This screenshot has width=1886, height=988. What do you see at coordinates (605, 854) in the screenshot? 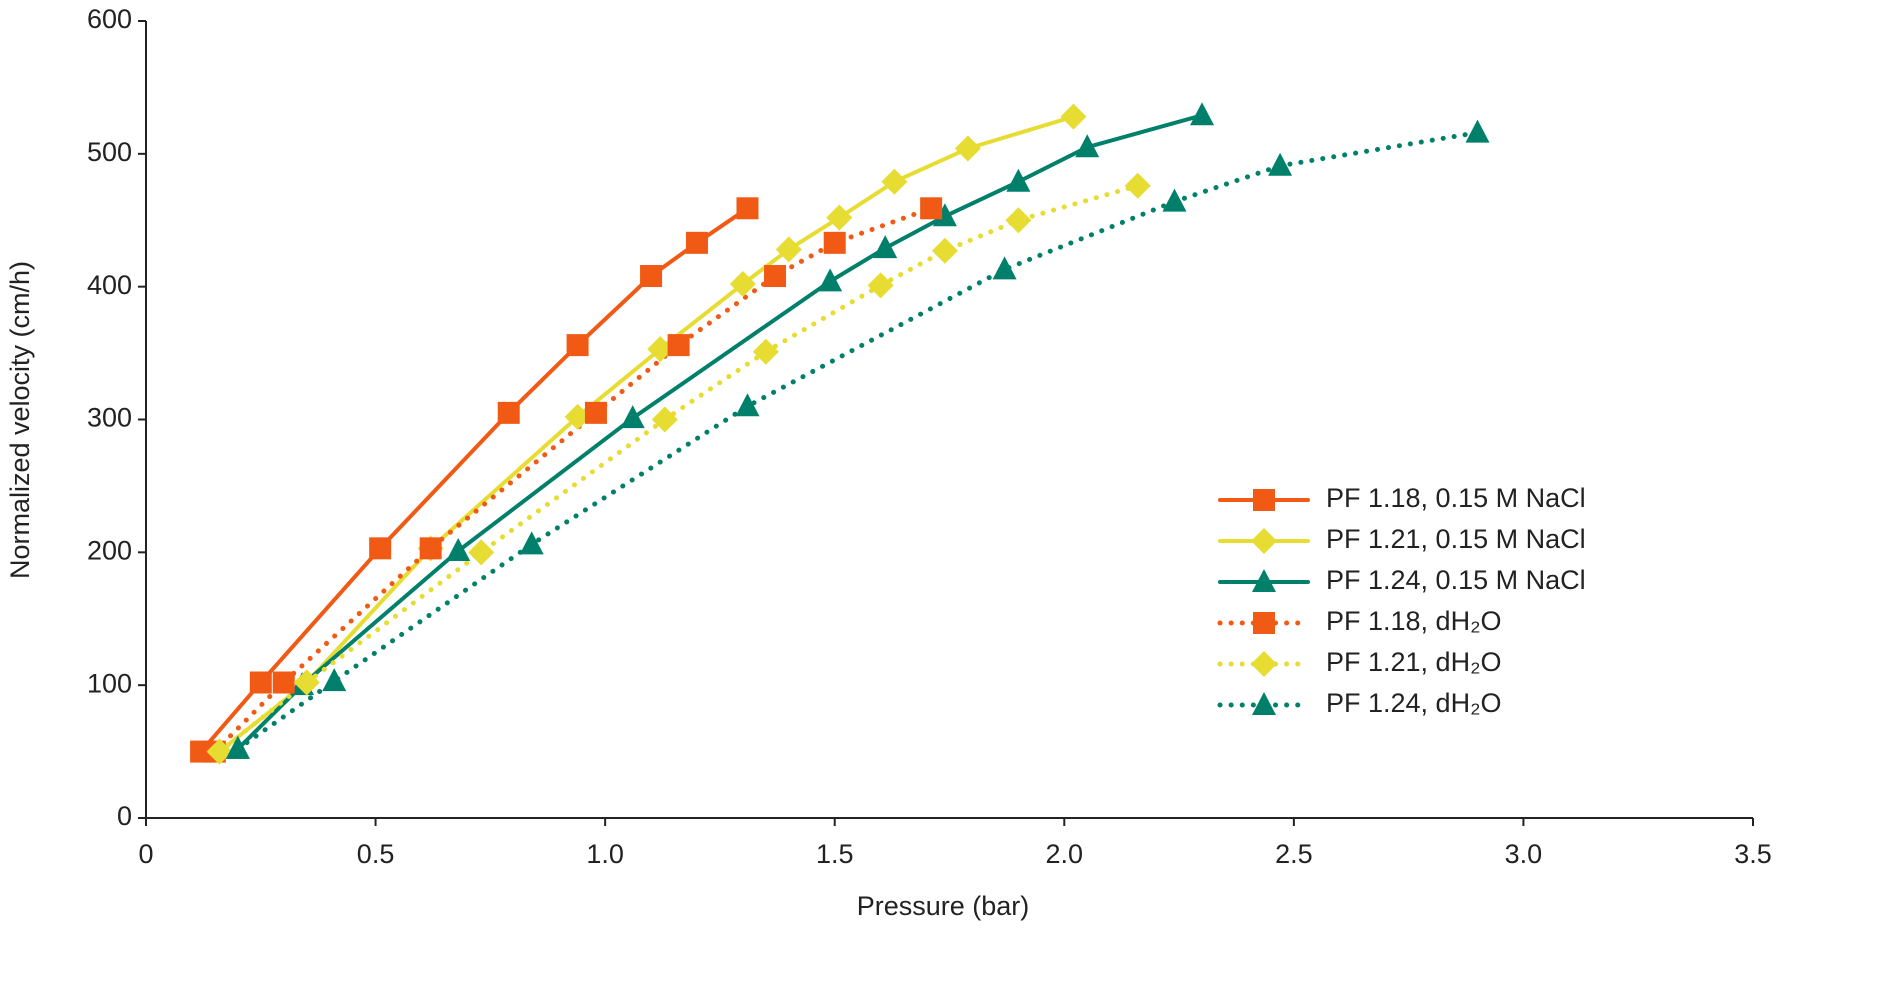
I see `x-tick-label: 1.0` at bounding box center [605, 854].